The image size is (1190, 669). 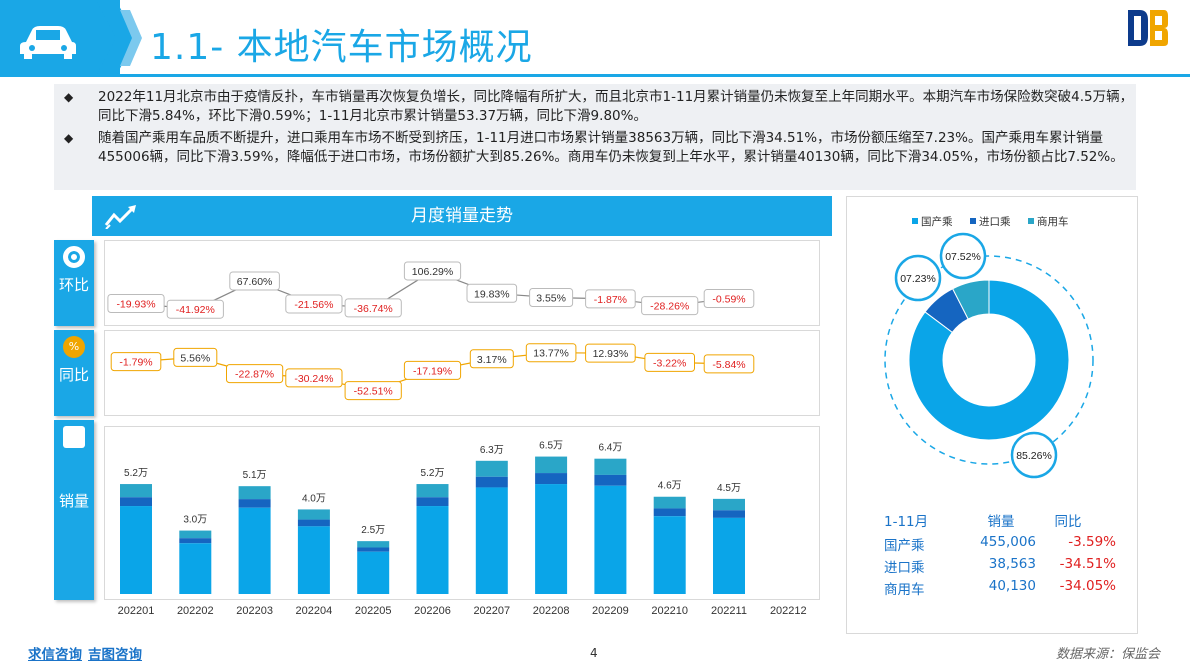 What do you see at coordinates (1108, 654) in the screenshot?
I see `data-source: 数据来源：保监会` at bounding box center [1108, 654].